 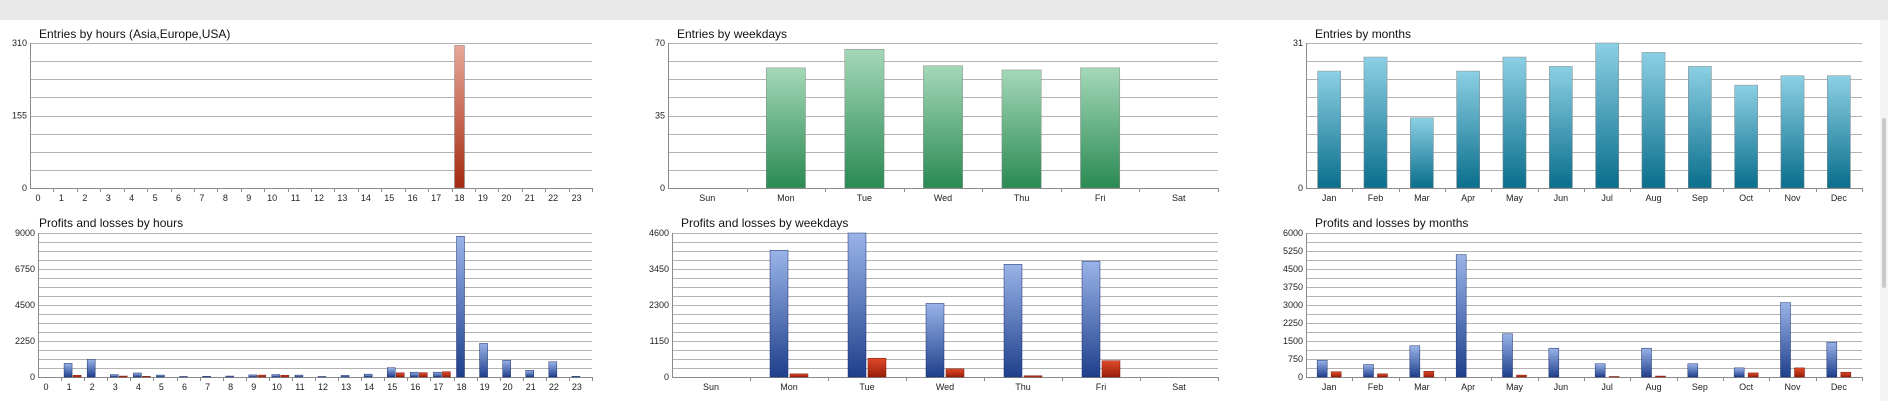 I want to click on x-tick-label: 23, so click(x=577, y=387).